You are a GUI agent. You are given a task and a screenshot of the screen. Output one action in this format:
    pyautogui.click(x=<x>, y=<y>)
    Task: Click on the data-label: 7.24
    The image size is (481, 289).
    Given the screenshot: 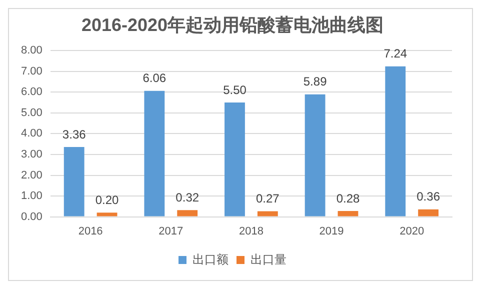 What is the action you would take?
    pyautogui.click(x=396, y=53)
    